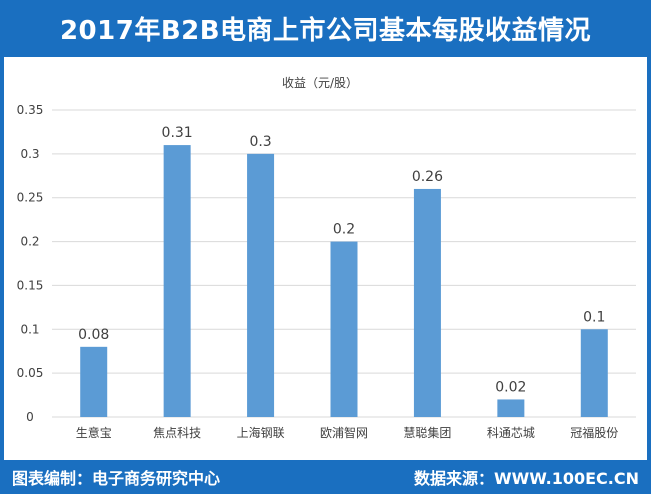 This screenshot has height=494, width=651. I want to click on footer: 图表编制：电子商务研究中心 数据来源：WWW.100EC.CN, so click(325, 477).